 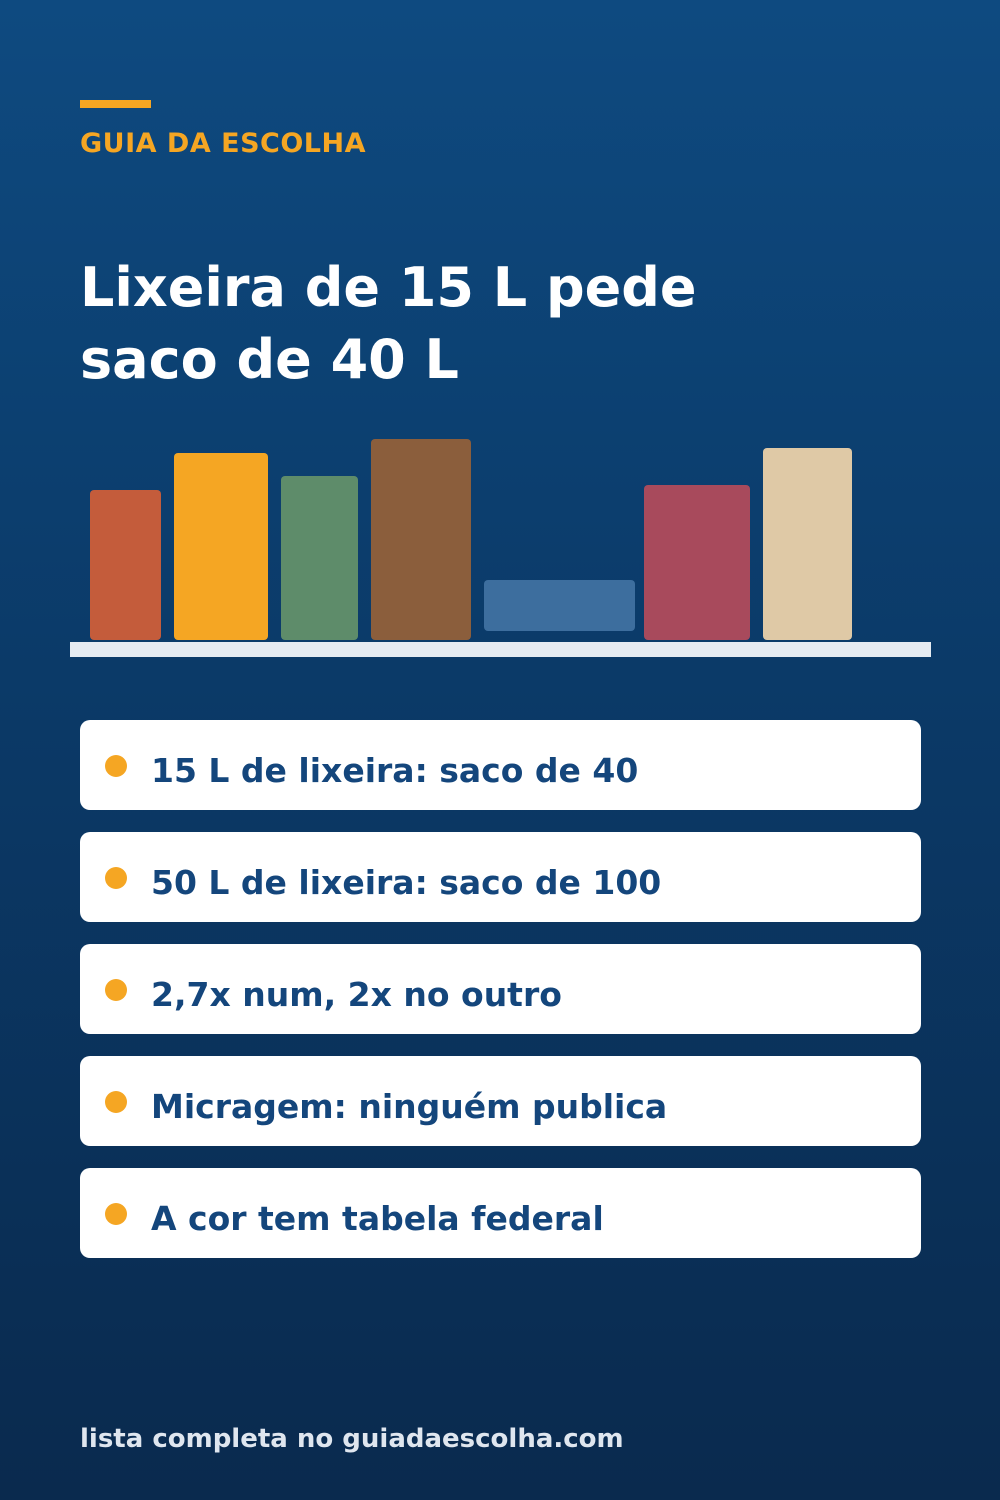 What do you see at coordinates (500, 649) in the screenshot?
I see `shelf` at bounding box center [500, 649].